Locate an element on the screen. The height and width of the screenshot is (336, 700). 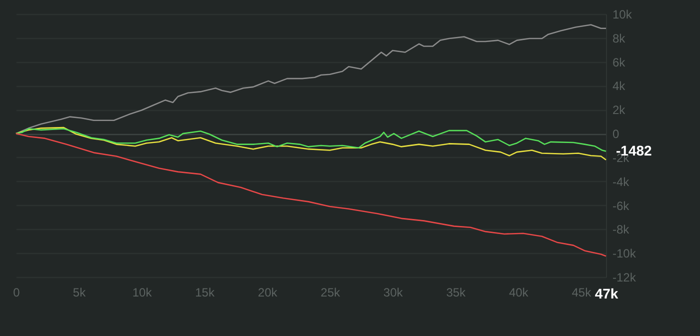
x-tick-label: 47k is located at coordinates (606, 294).